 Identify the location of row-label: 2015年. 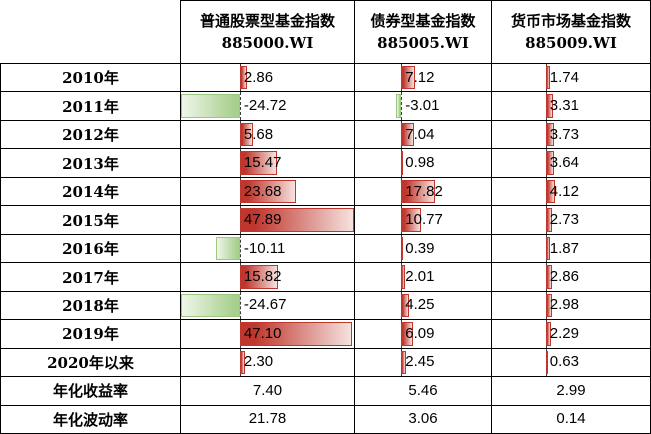
(90, 220).